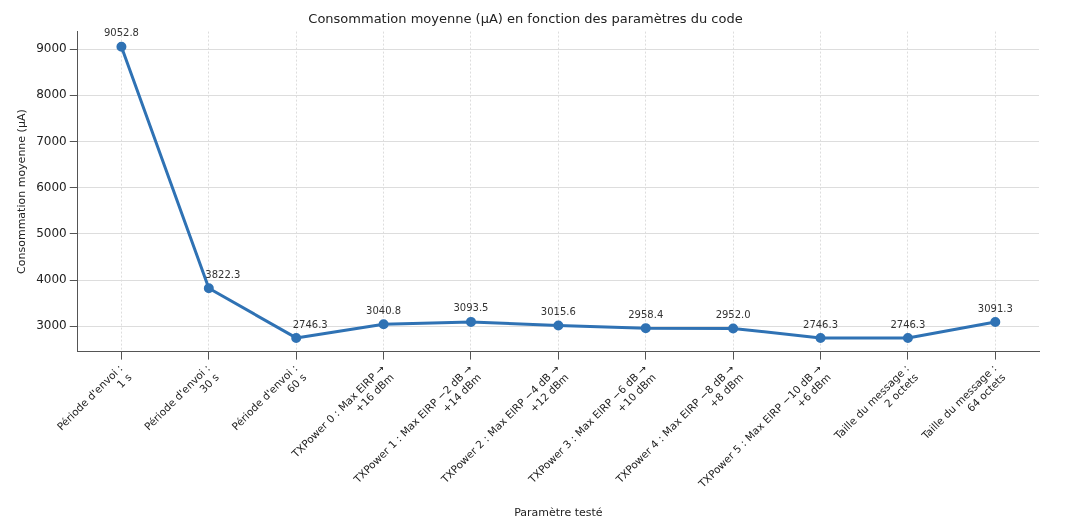  I want to click on data-label: 3015.6, so click(558, 312).